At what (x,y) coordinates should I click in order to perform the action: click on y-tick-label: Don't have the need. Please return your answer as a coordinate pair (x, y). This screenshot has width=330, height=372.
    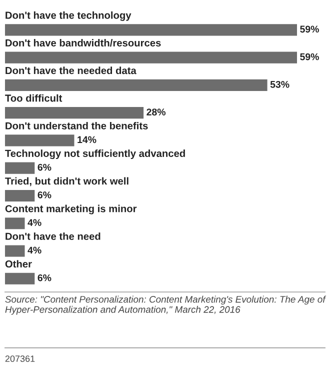
    Looking at the image, I should click on (53, 236).